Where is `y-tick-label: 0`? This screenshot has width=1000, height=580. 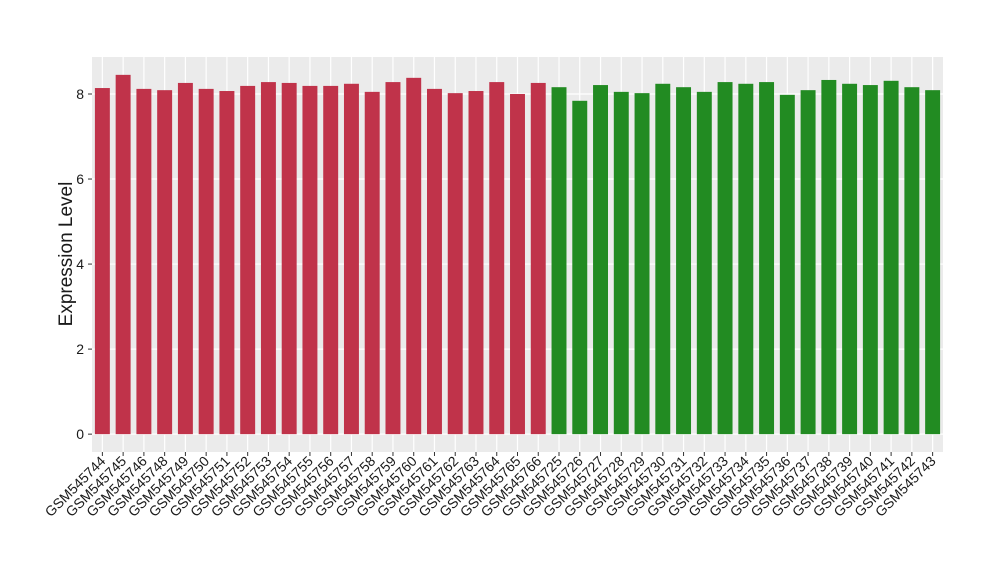
y-tick-label: 0 is located at coordinates (80, 434).